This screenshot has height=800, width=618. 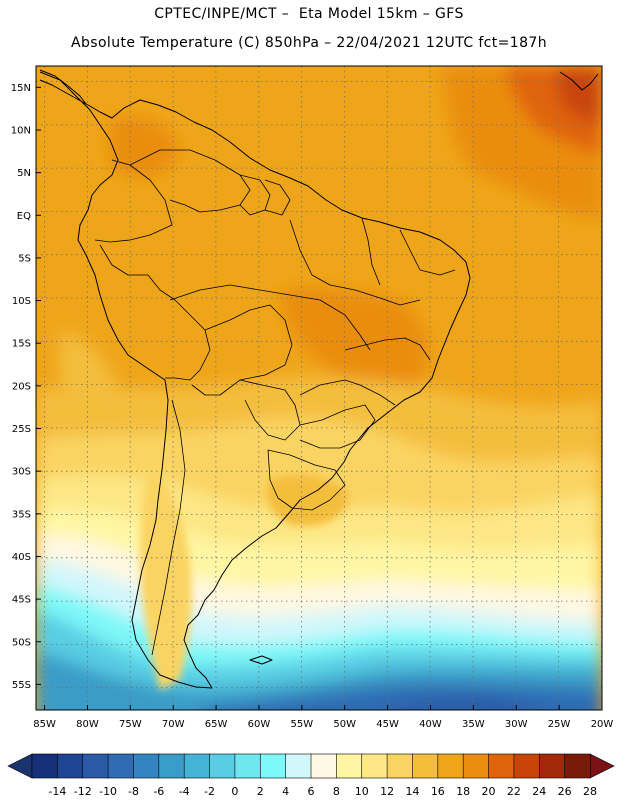 I want to click on field-band-16-peru-coast, so click(x=90, y=367).